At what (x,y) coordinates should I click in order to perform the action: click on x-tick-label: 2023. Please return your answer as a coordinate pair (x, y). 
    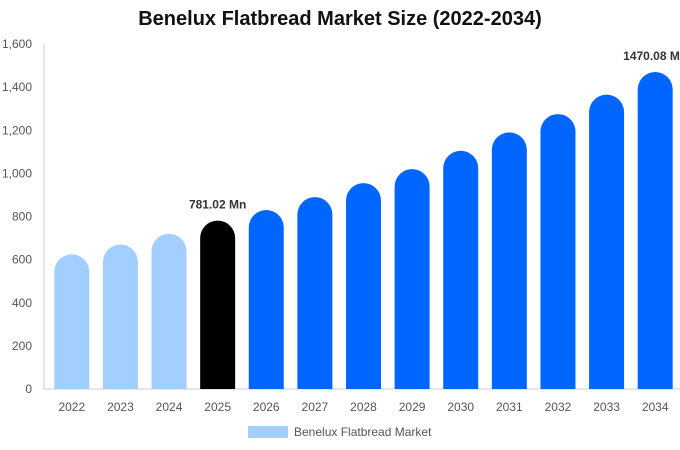
    Looking at the image, I should click on (120, 407).